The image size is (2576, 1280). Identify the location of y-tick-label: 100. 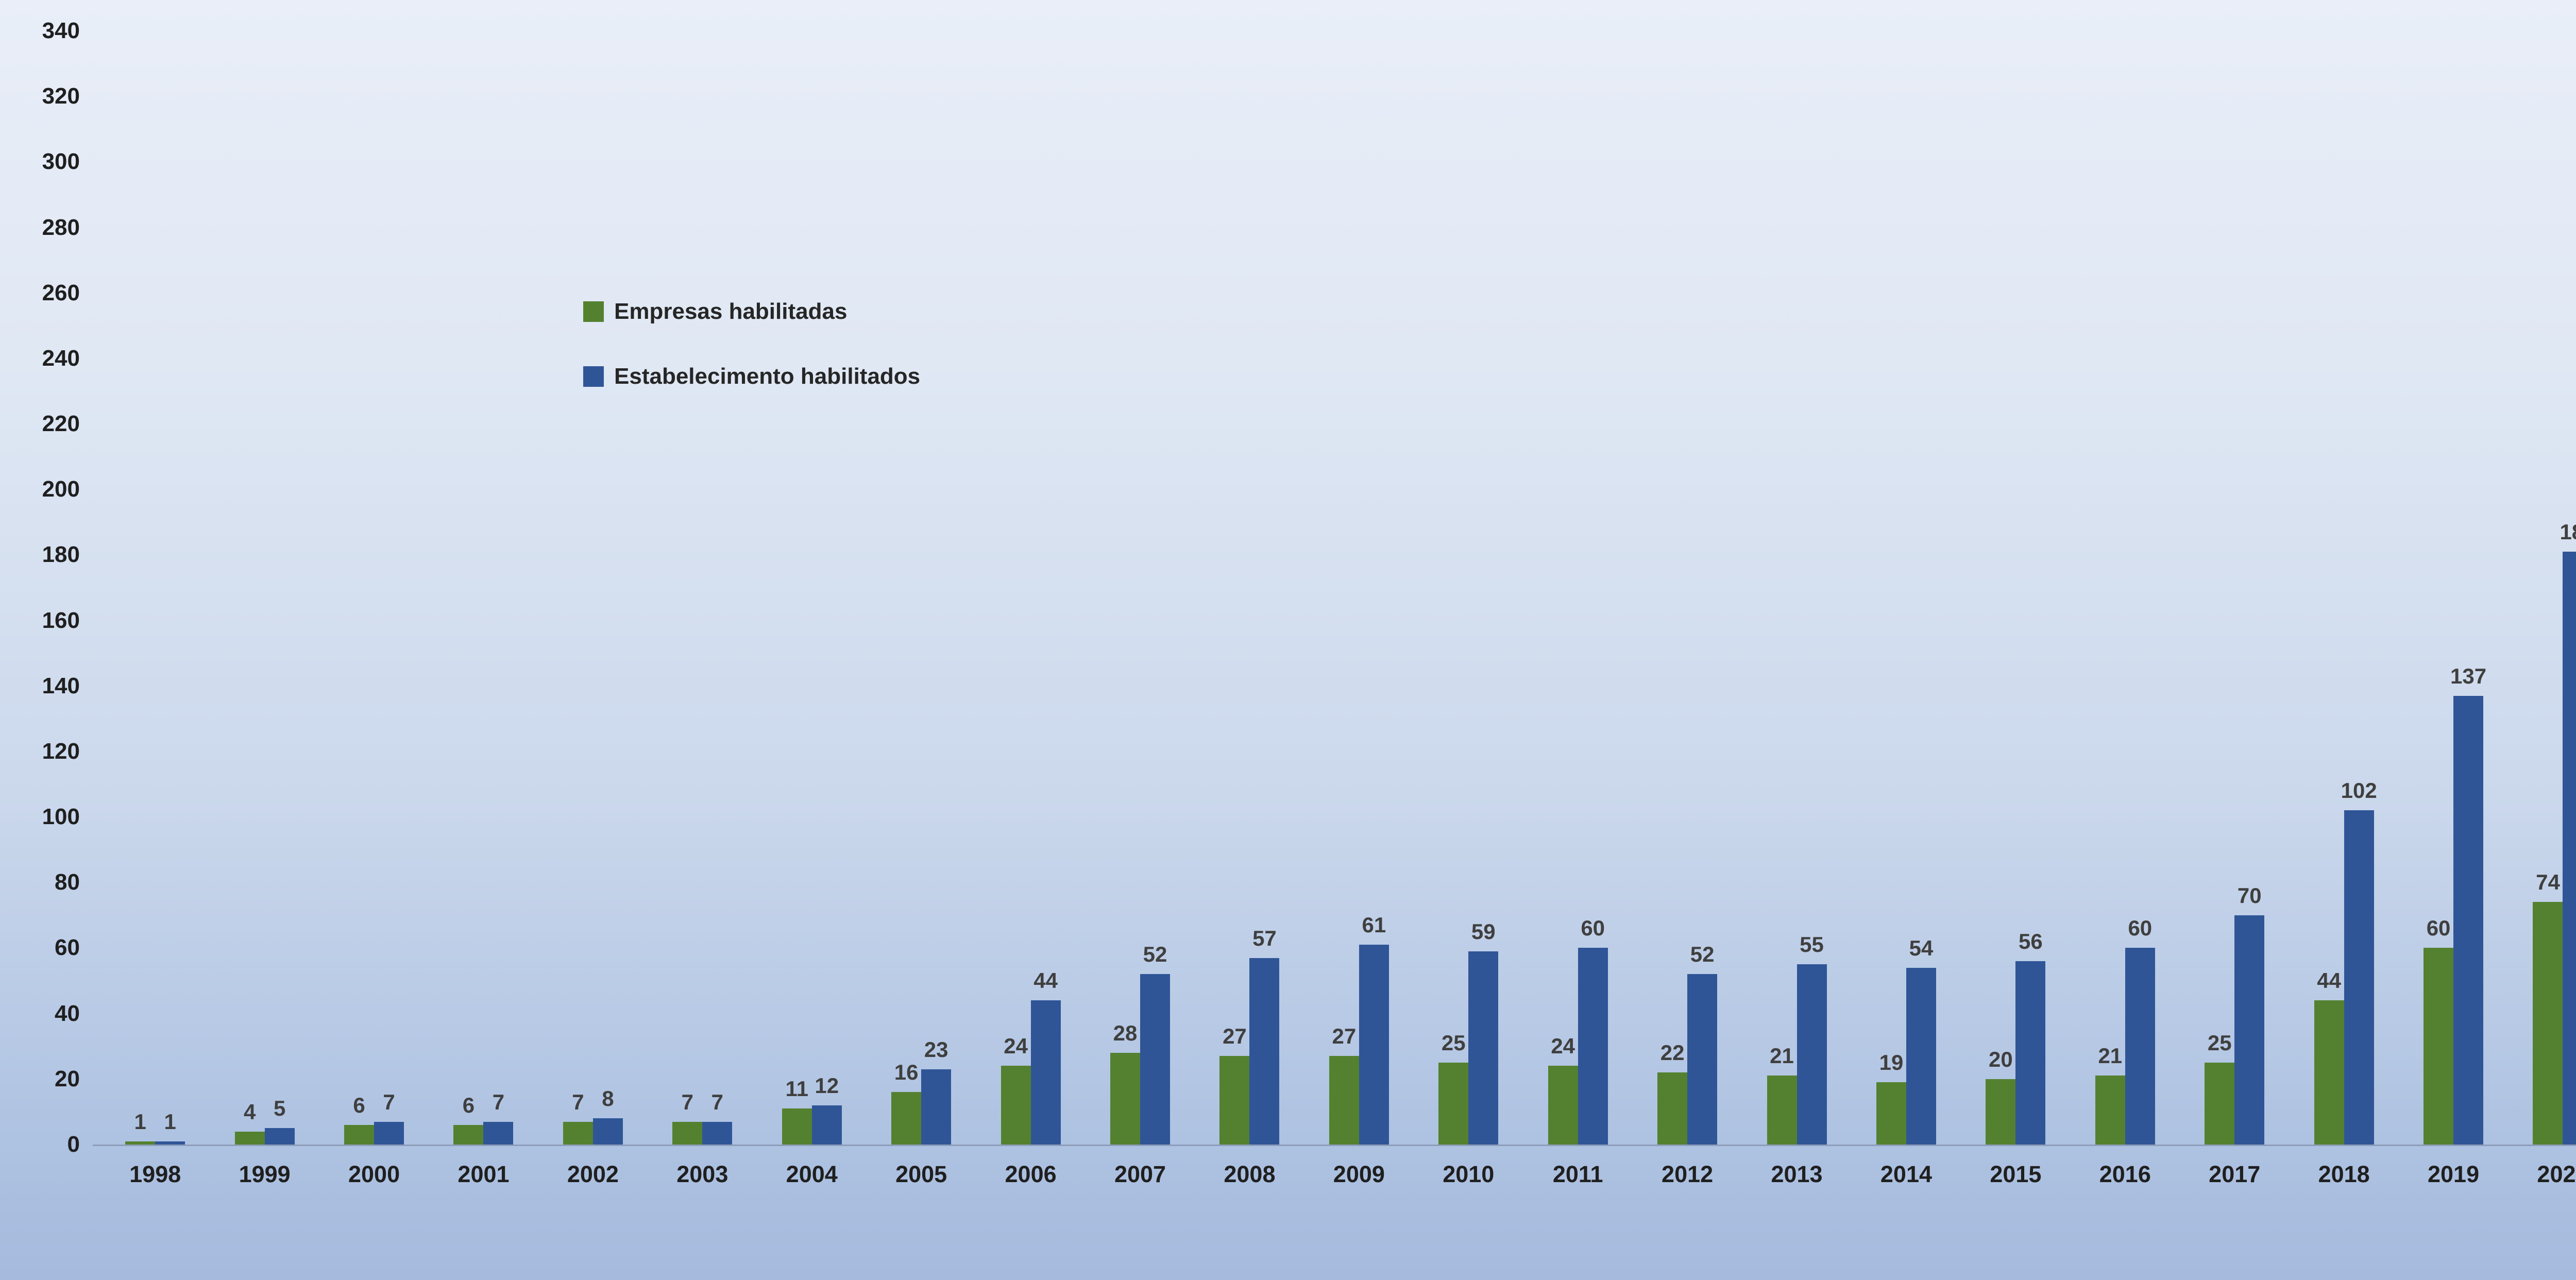
(61, 817).